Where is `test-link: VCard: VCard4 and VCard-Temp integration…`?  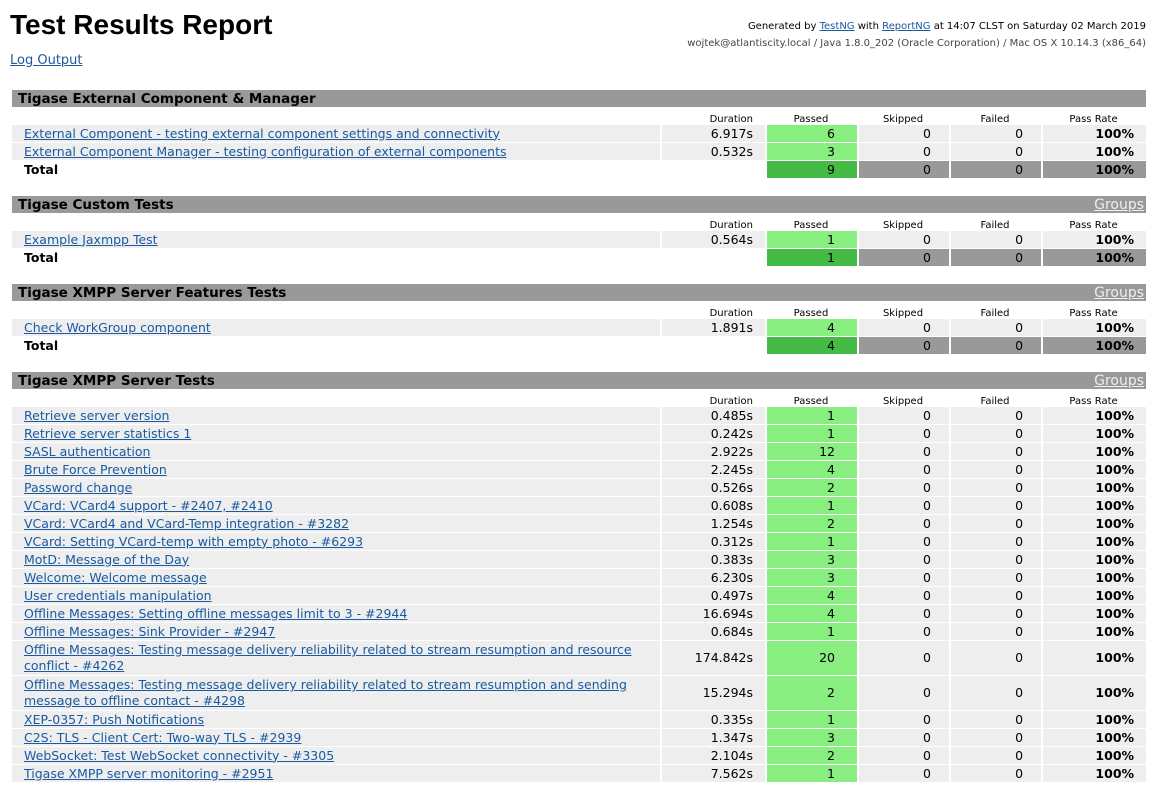 test-link: VCard: VCard4 and VCard-Temp integration… is located at coordinates (187, 523).